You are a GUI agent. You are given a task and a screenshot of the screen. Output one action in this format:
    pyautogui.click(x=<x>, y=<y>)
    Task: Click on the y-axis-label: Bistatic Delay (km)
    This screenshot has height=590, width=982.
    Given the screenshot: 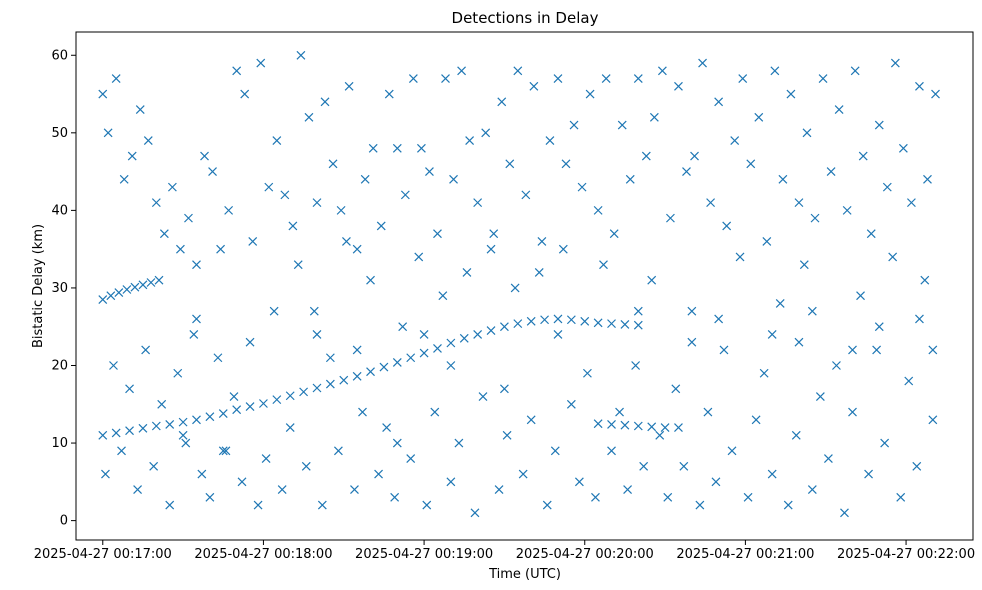 What is the action you would take?
    pyautogui.click(x=38, y=286)
    